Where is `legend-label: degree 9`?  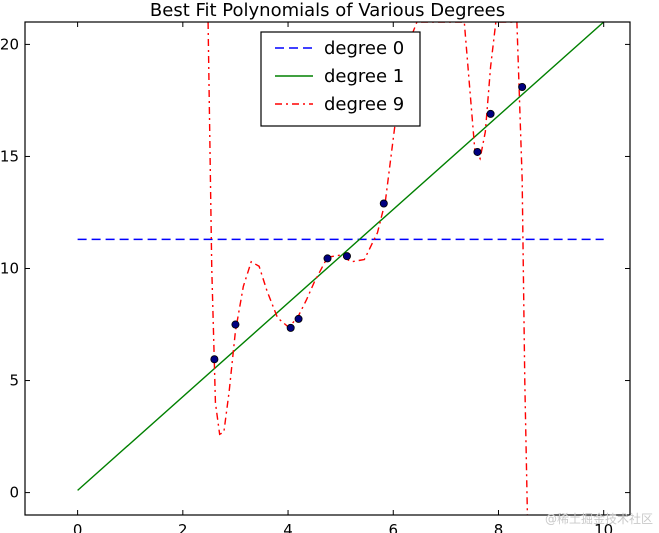
legend-label: degree 9 is located at coordinates (364, 104).